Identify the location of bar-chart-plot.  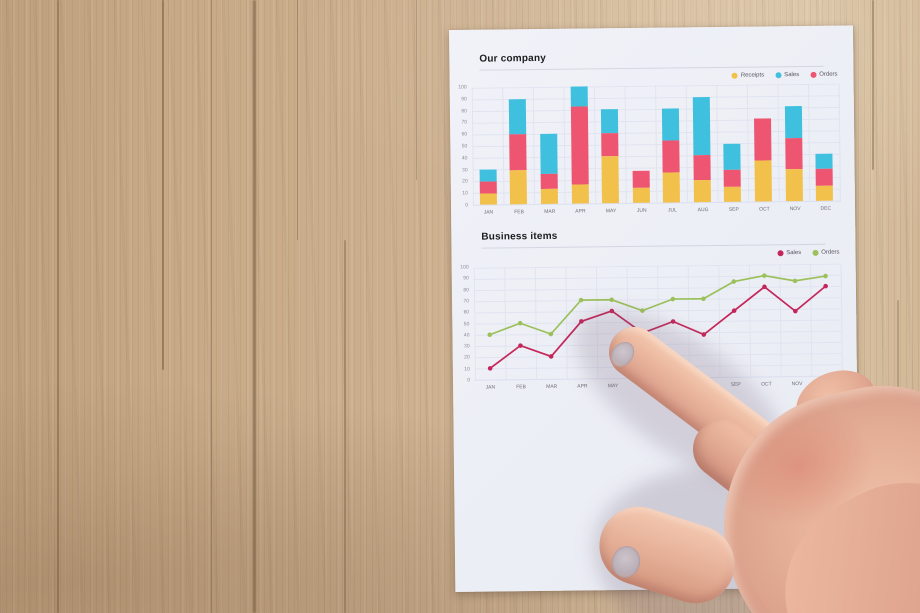
(656, 144).